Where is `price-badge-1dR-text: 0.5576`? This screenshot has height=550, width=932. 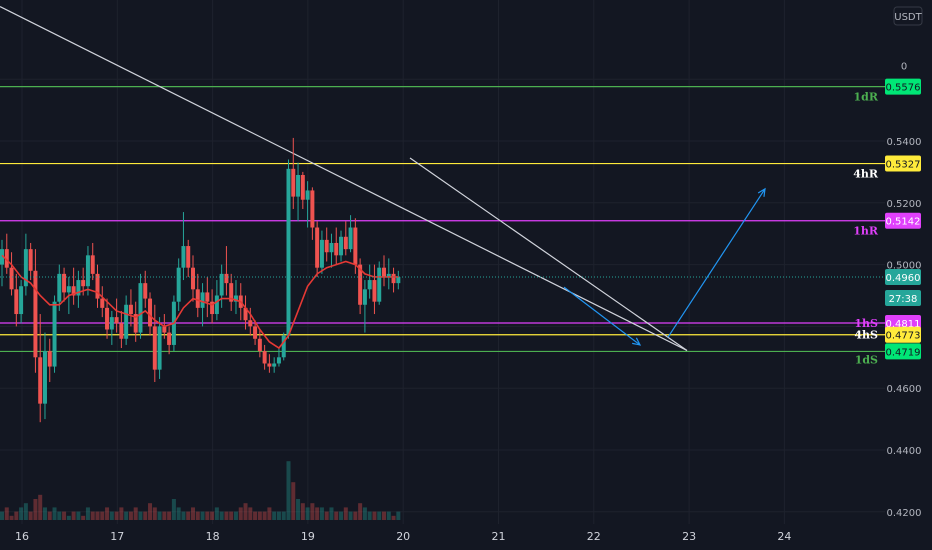
price-badge-1dR-text: 0.5576 is located at coordinates (903, 88).